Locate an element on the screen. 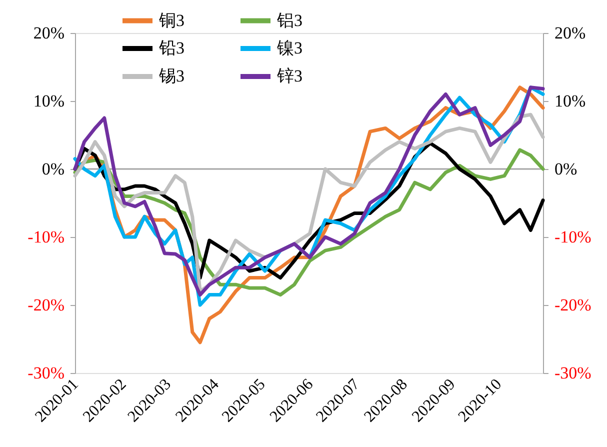 The height and width of the screenshot is (447, 607). legend-label: 锡3 is located at coordinates (171, 76).